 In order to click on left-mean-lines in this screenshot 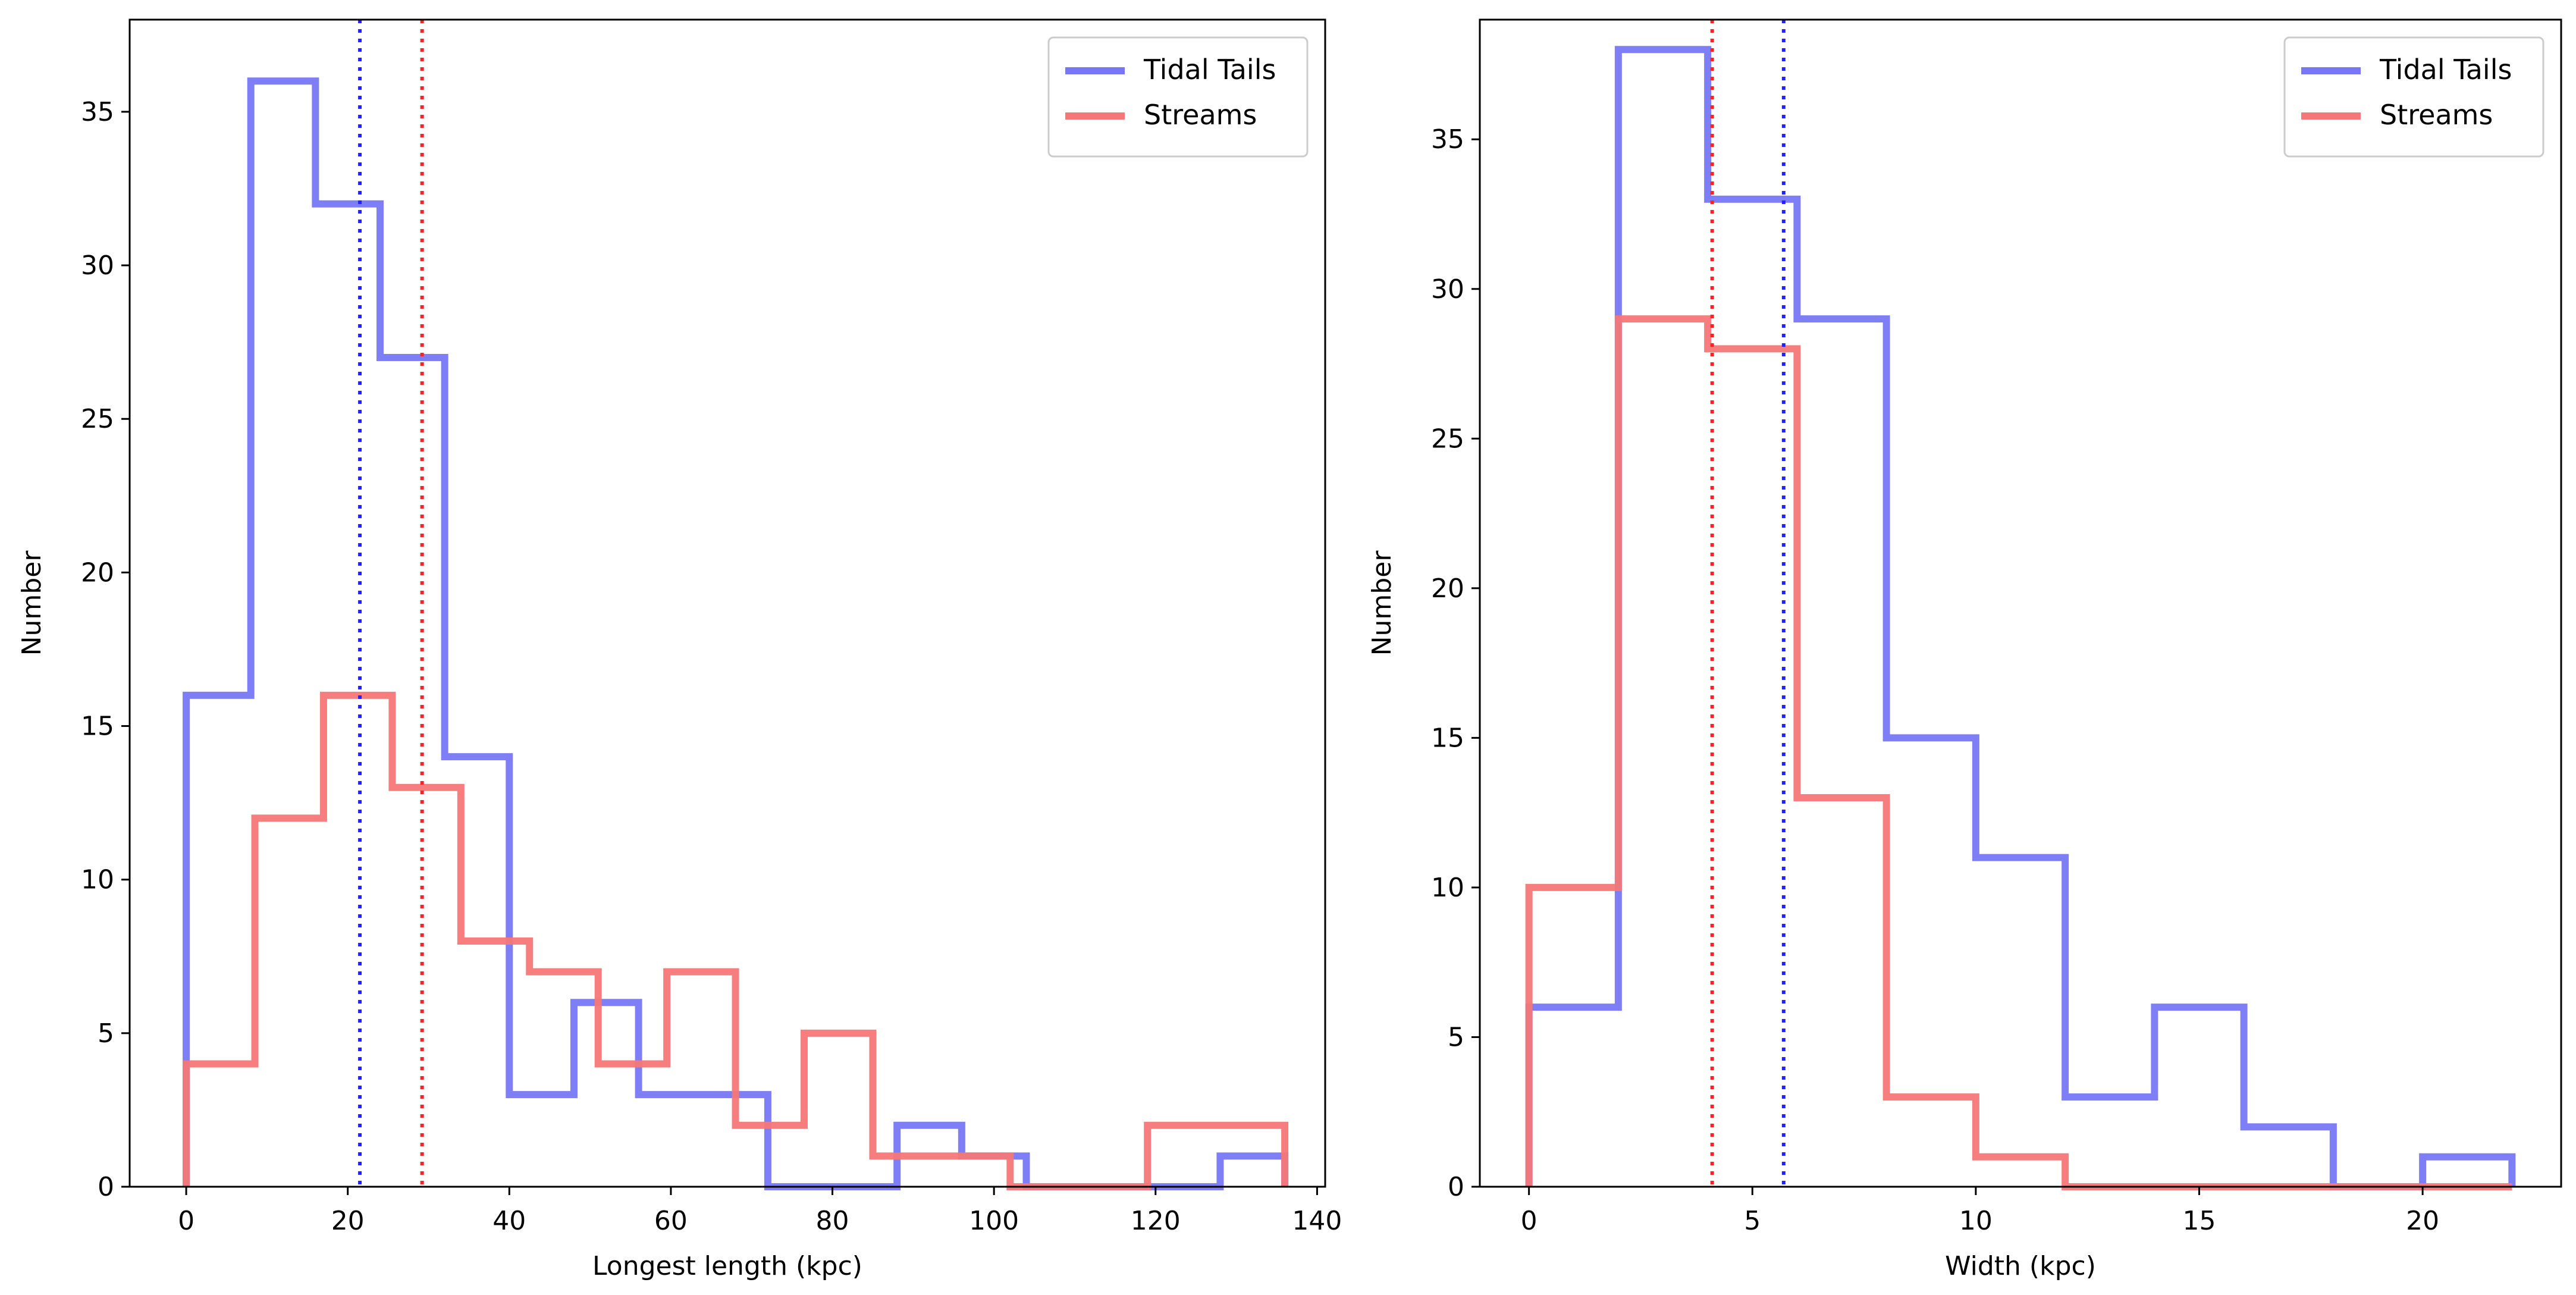, I will do `click(391, 603)`.